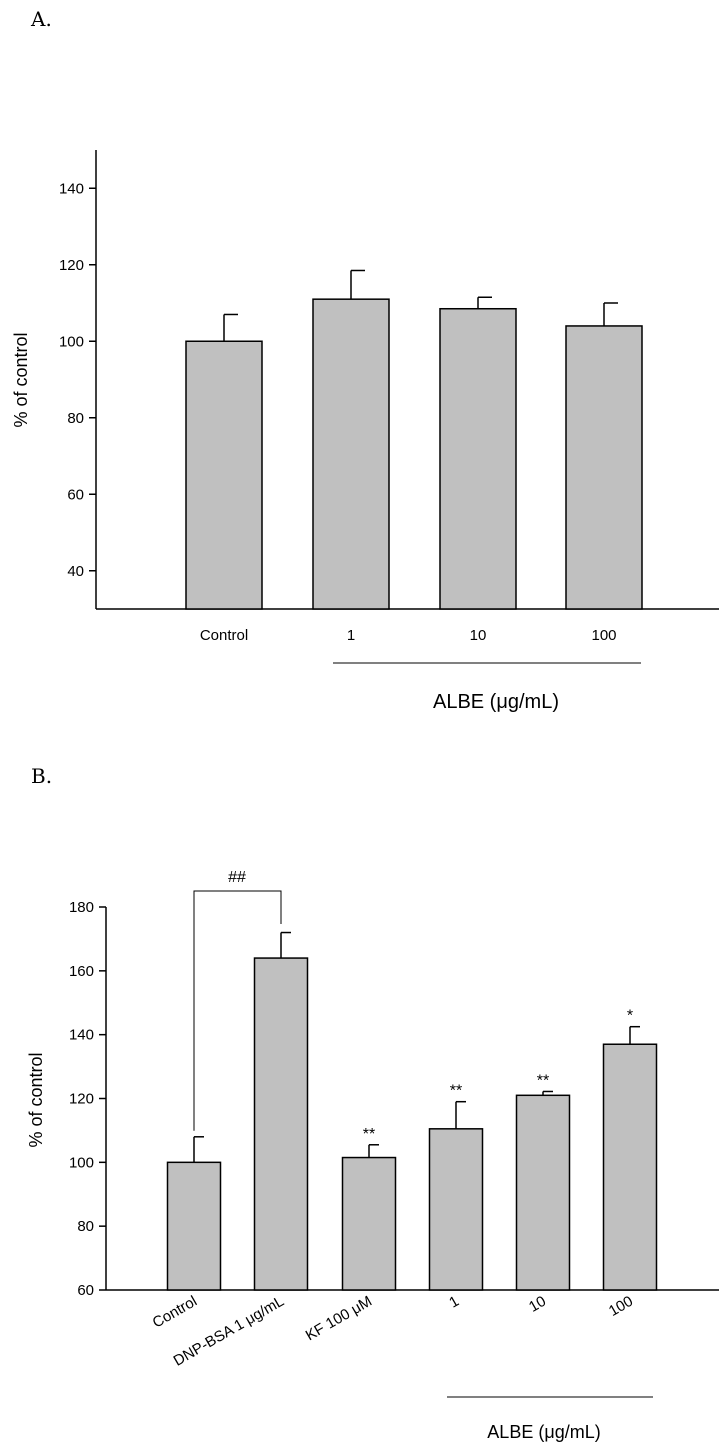 The width and height of the screenshot is (721, 1445). I want to click on comparison-bracket, so click(237, 1010).